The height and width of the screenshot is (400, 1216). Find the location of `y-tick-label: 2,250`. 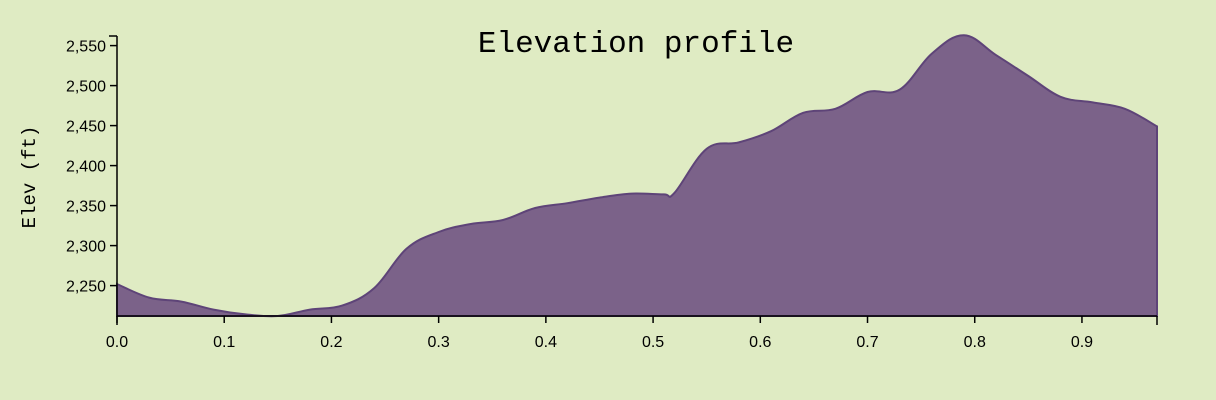

y-tick-label: 2,250 is located at coordinates (86, 287).